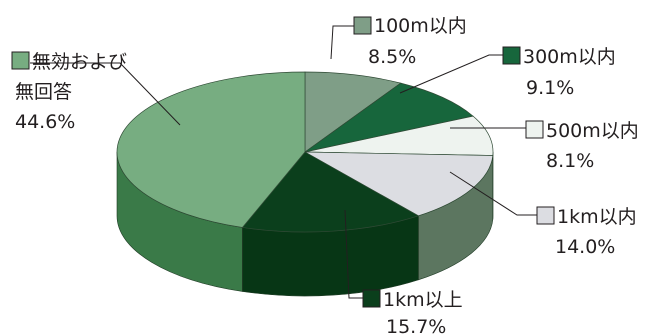 Image resolution: width=662 pixels, height=336 pixels. Describe the element at coordinates (545, 215) in the screenshot. I see `legend-swatch-1km-within` at that location.